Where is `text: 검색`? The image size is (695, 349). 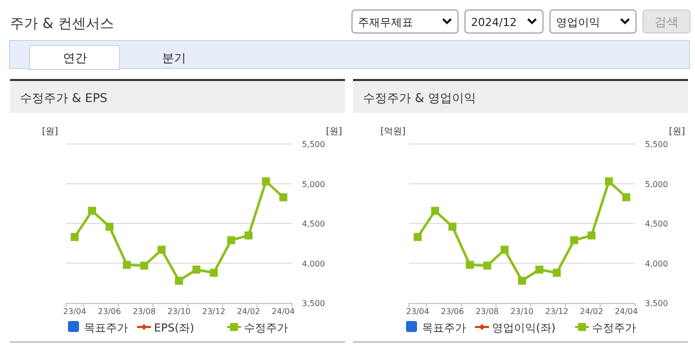
text: 검색 is located at coordinates (666, 22).